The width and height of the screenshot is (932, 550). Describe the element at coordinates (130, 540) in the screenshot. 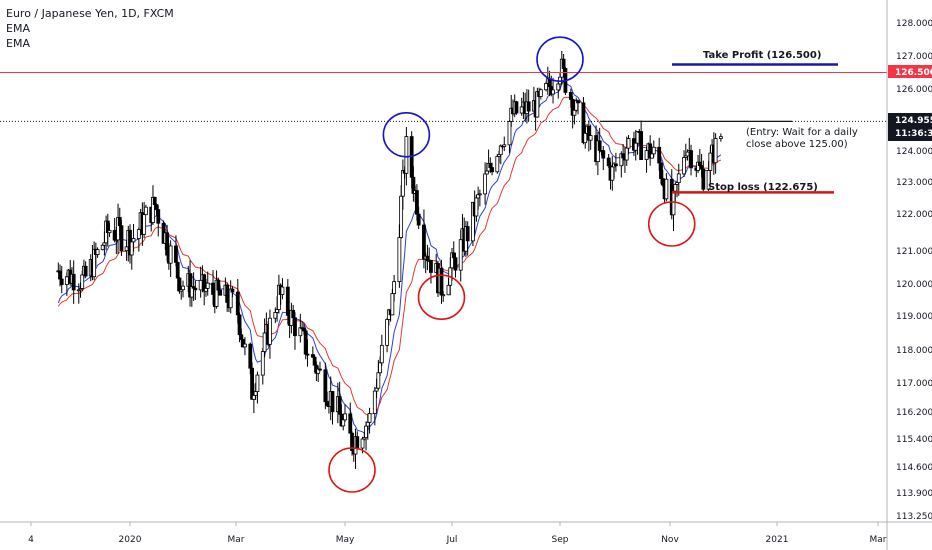

I see `time-tick-label: 2020` at that location.